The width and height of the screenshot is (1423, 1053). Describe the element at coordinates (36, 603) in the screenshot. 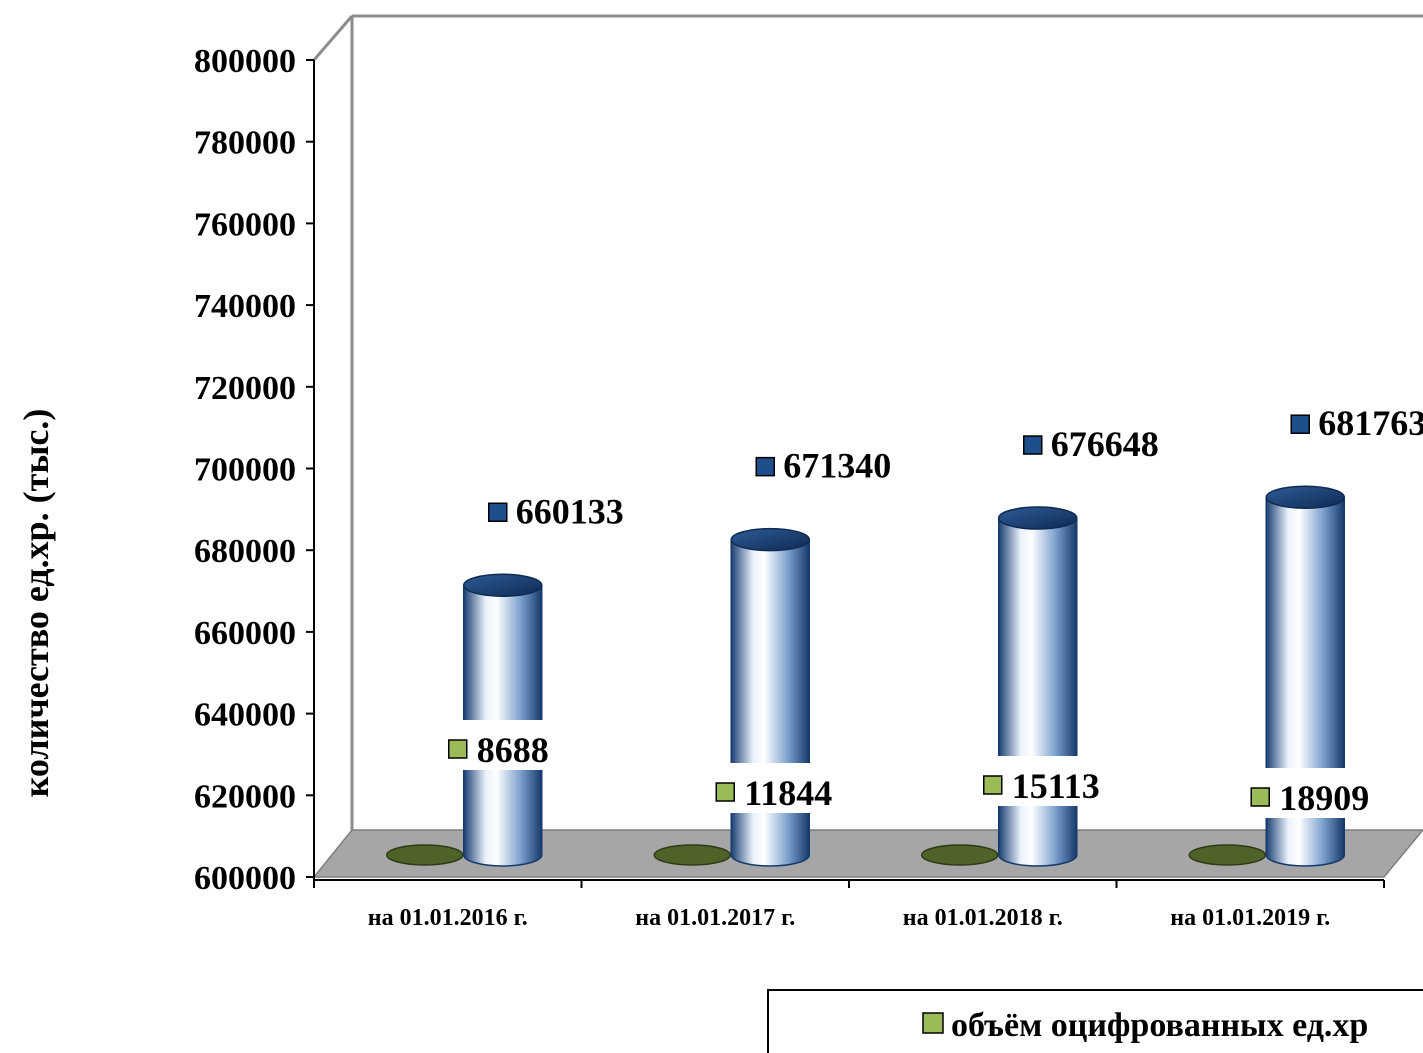

I see `y-axis-label: количество ед.хр. (тыс.)` at that location.